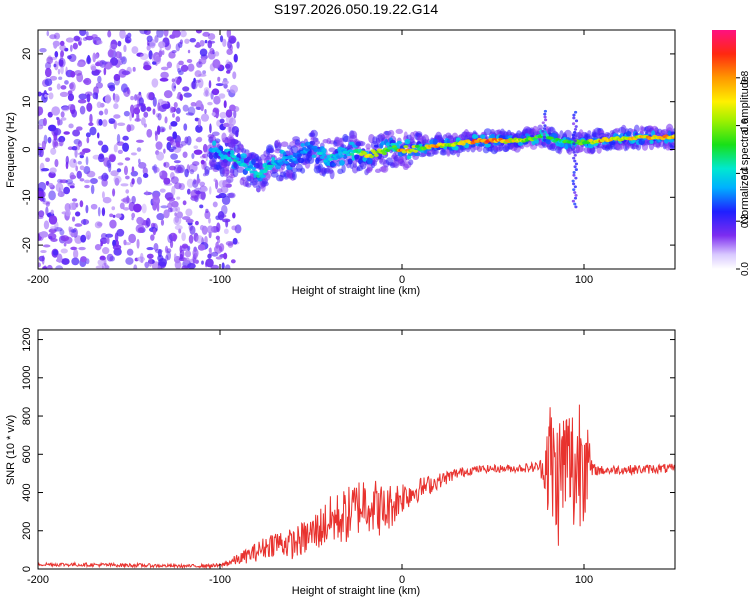 Image resolution: width=750 pixels, height=600 pixels. Describe the element at coordinates (745, 269) in the screenshot. I see `colorbar-tick-label: 0.0` at that location.